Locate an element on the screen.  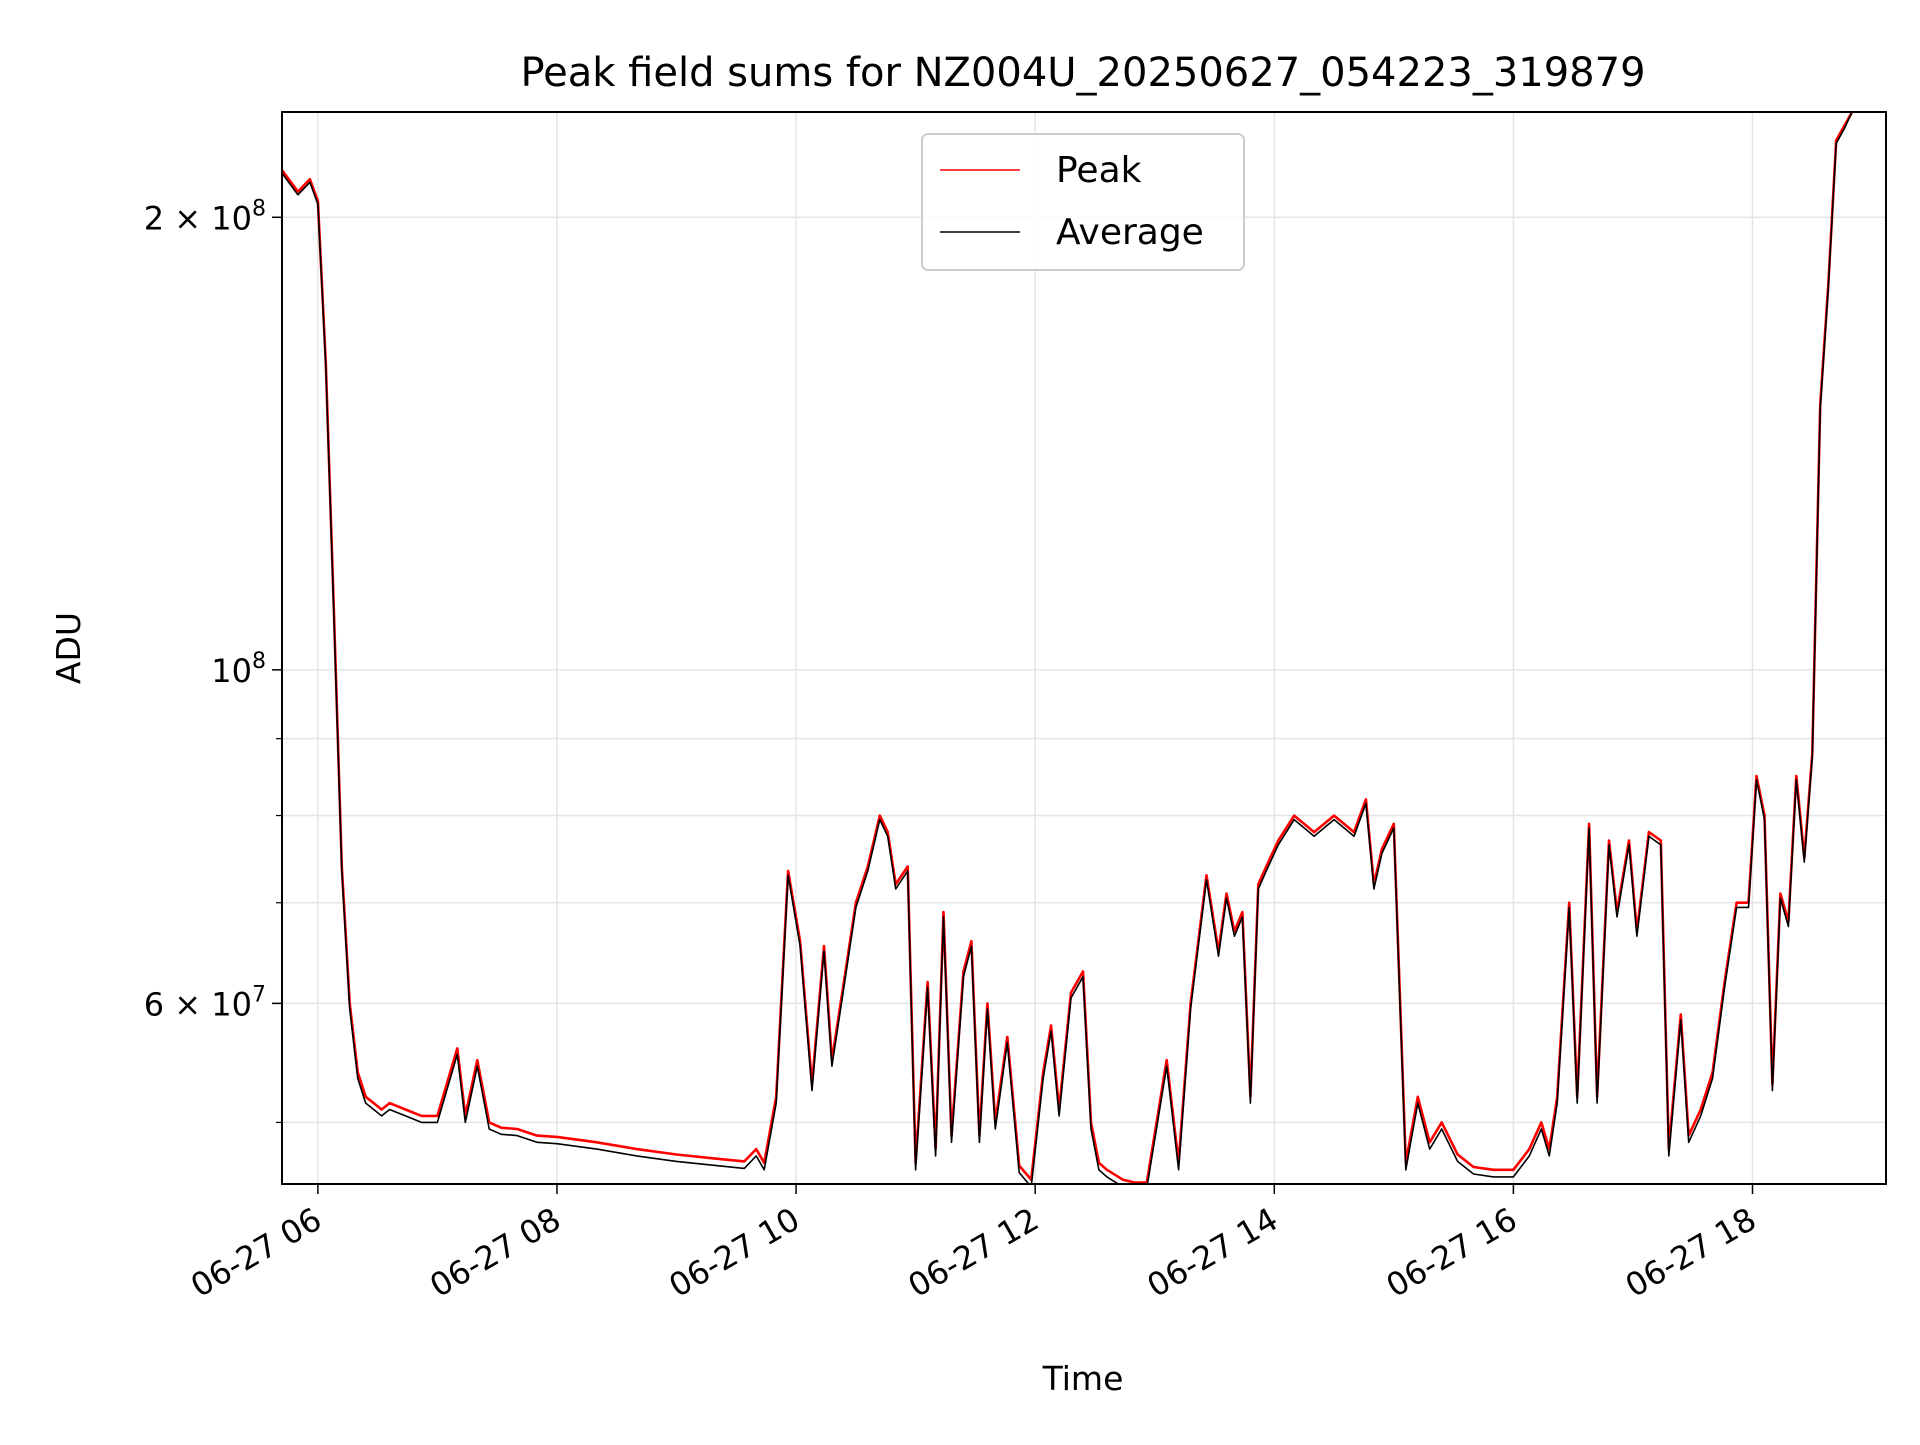
legend-box is located at coordinates (1083, 202).